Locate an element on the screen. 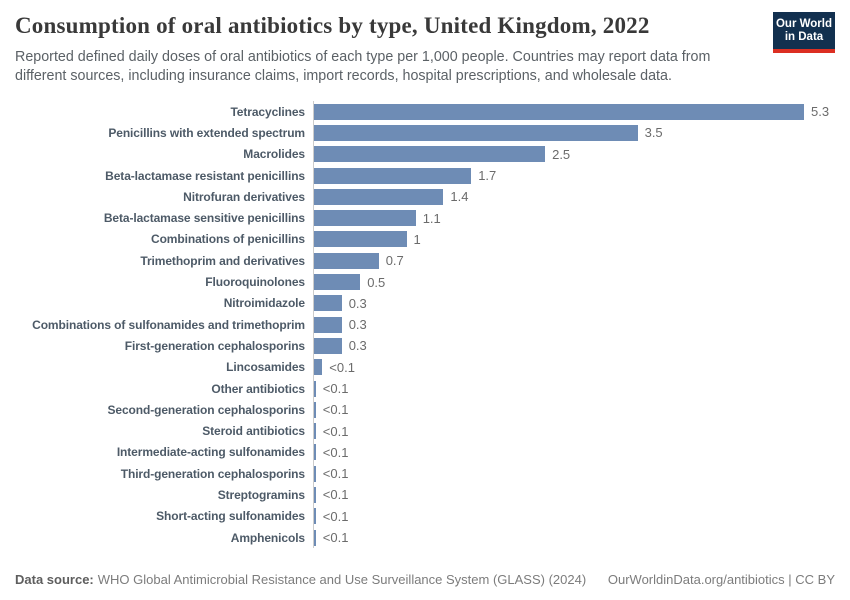  datasource-label: Data source: is located at coordinates (54, 579).